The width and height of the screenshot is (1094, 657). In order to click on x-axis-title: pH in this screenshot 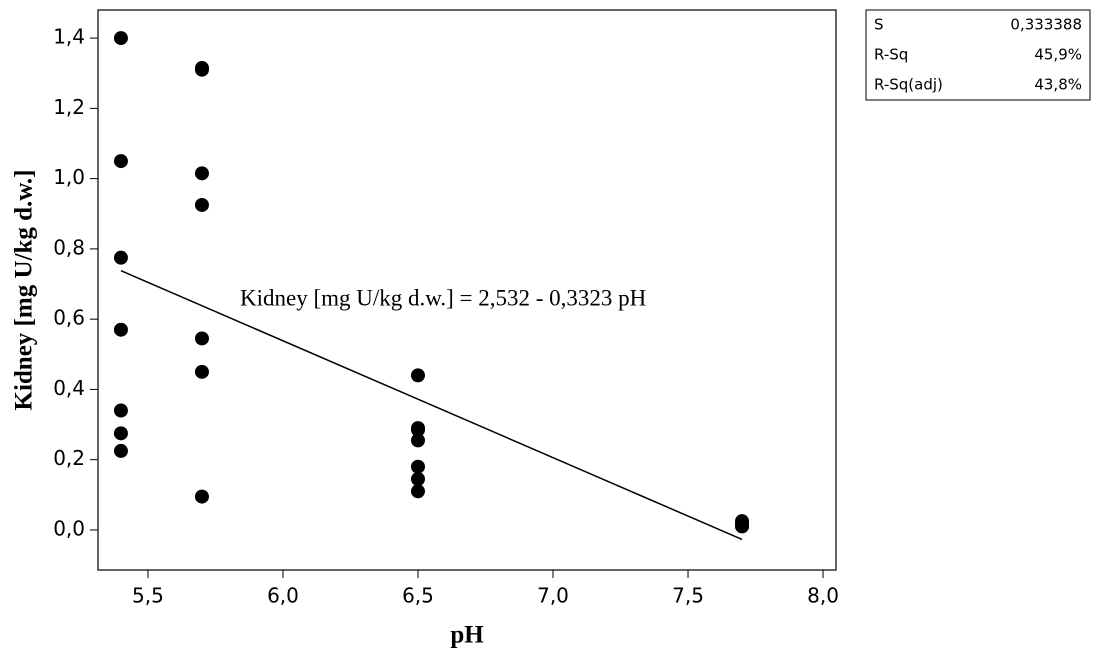, I will do `click(467, 635)`.